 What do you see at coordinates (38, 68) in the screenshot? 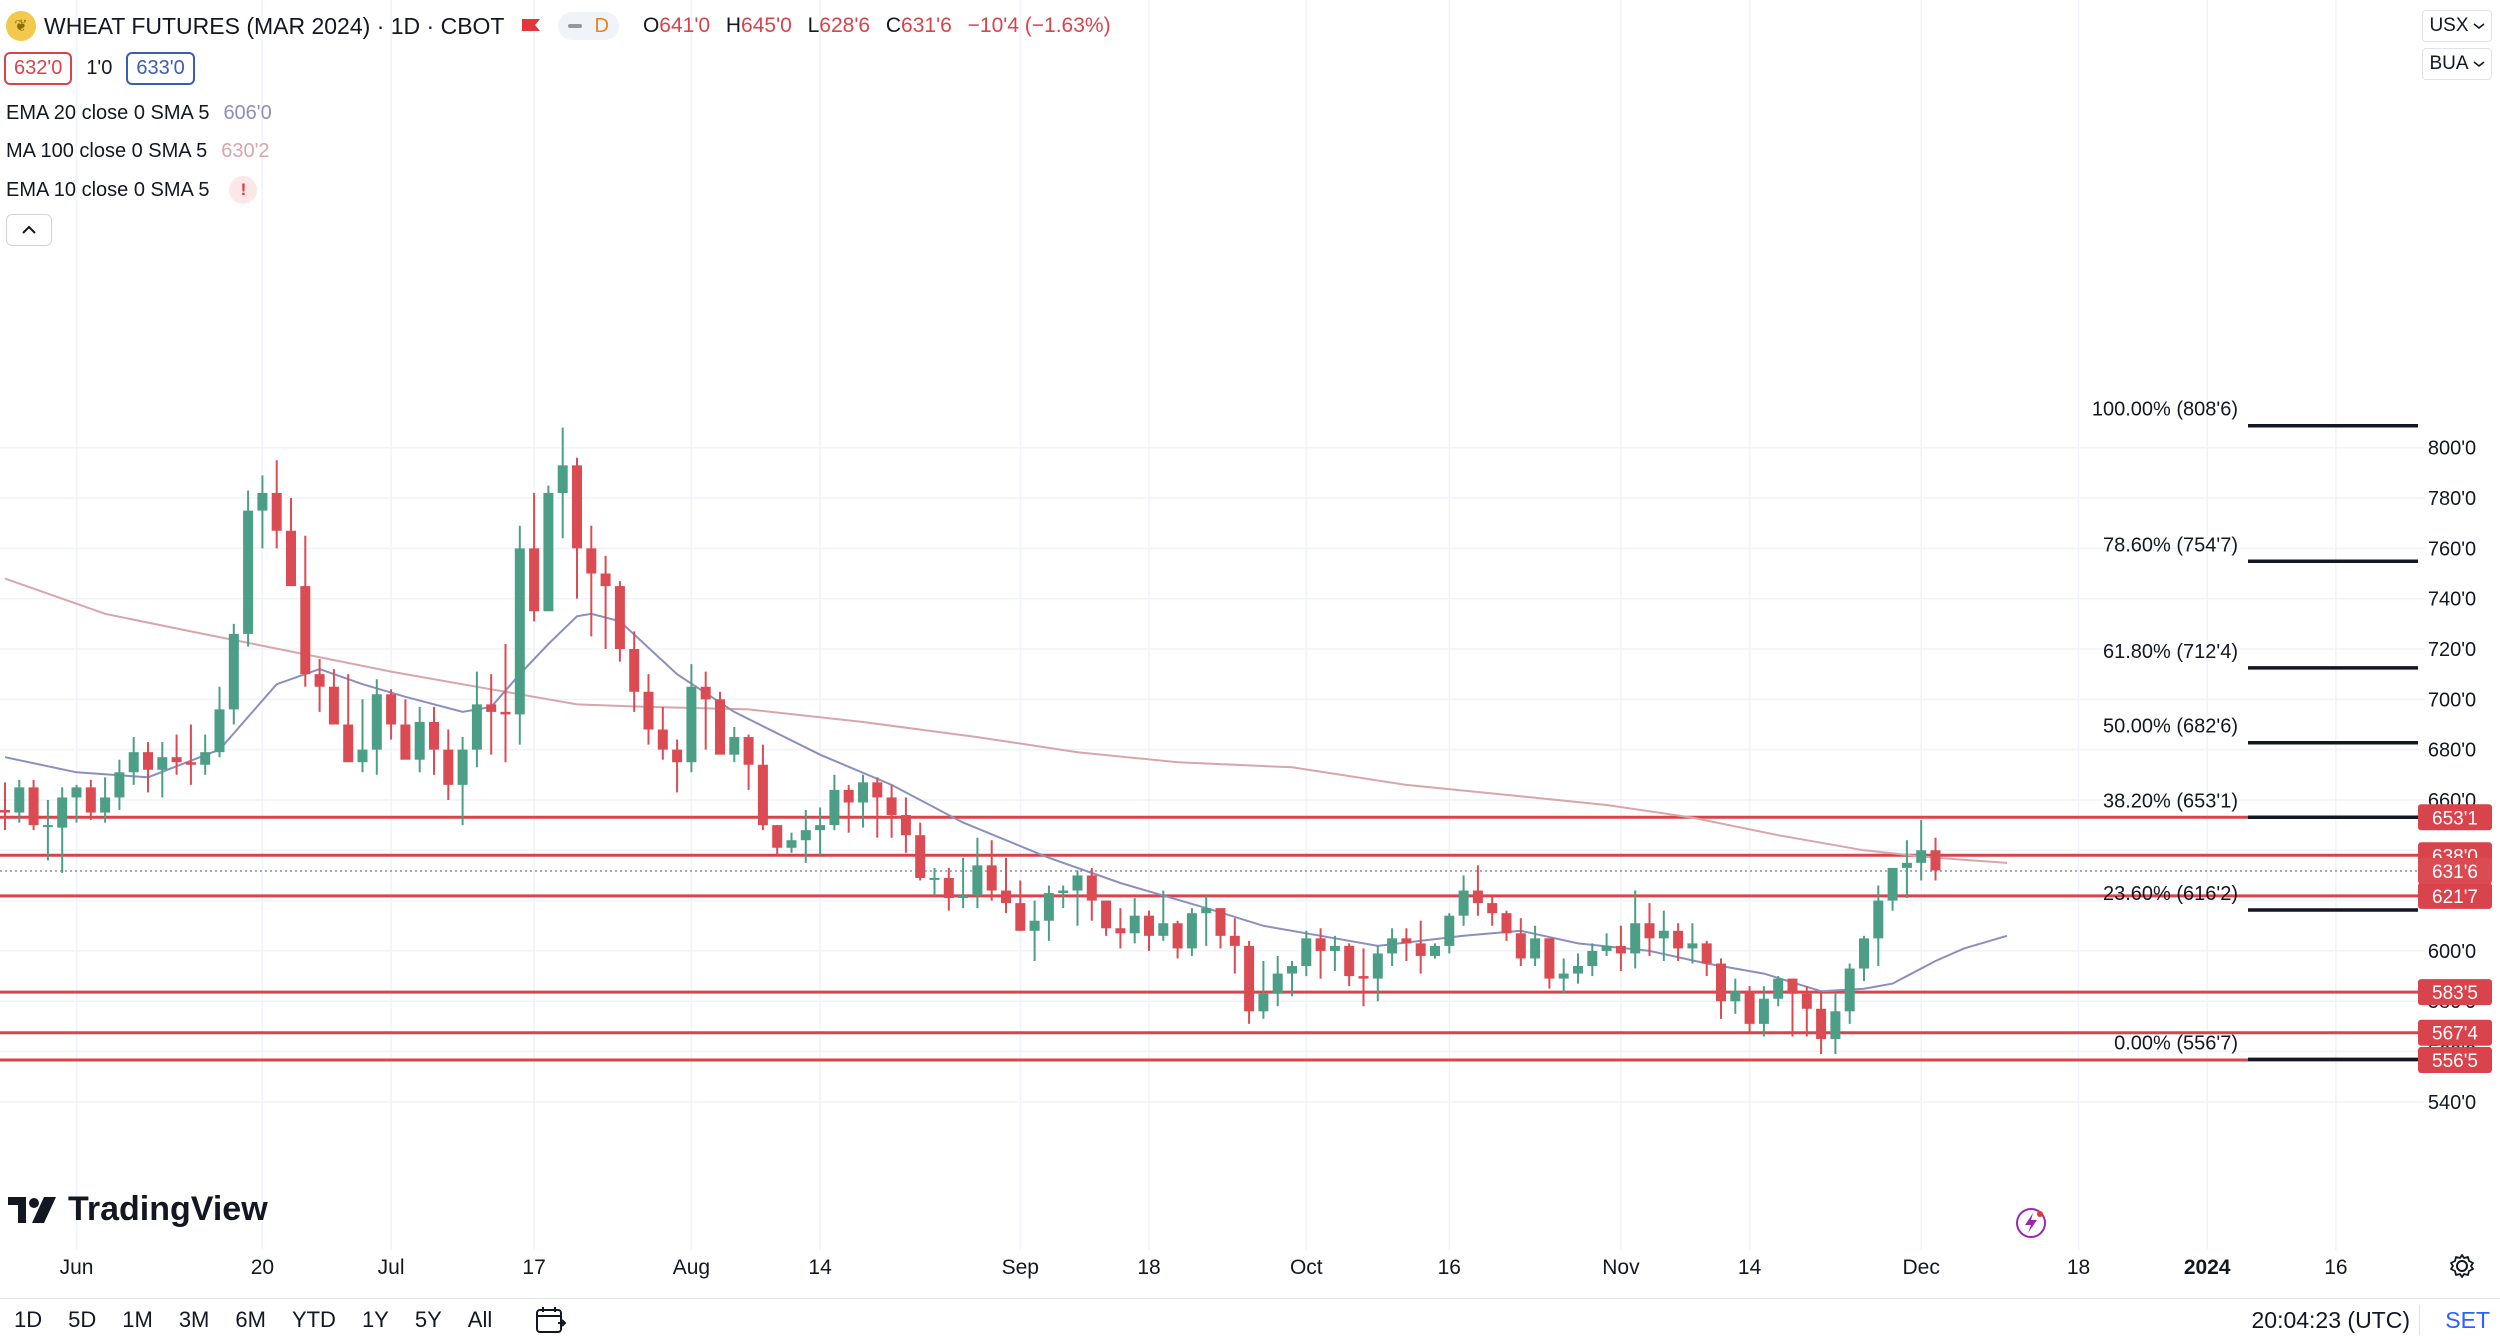
I see `sell-price-button: 632'0` at bounding box center [38, 68].